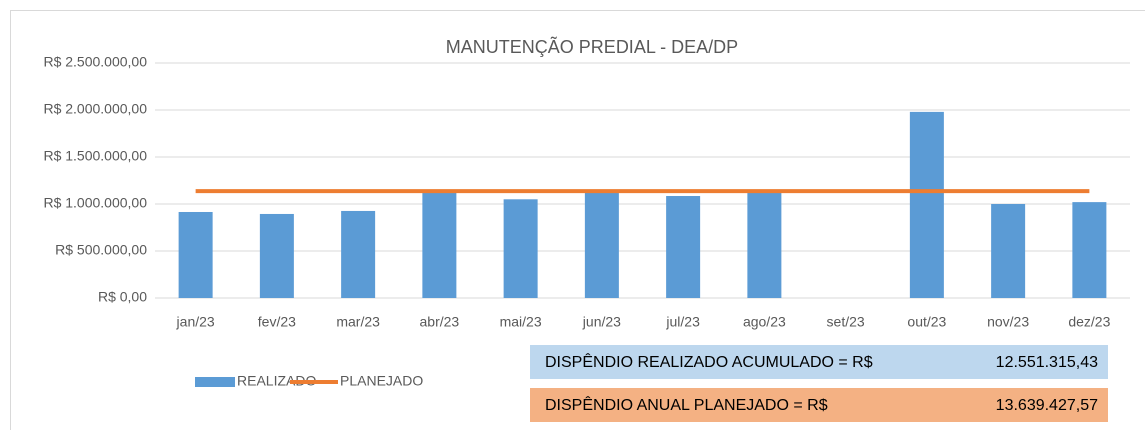 This screenshot has width=1145, height=430. I want to click on x-tick-label: mar/23, so click(358, 322).